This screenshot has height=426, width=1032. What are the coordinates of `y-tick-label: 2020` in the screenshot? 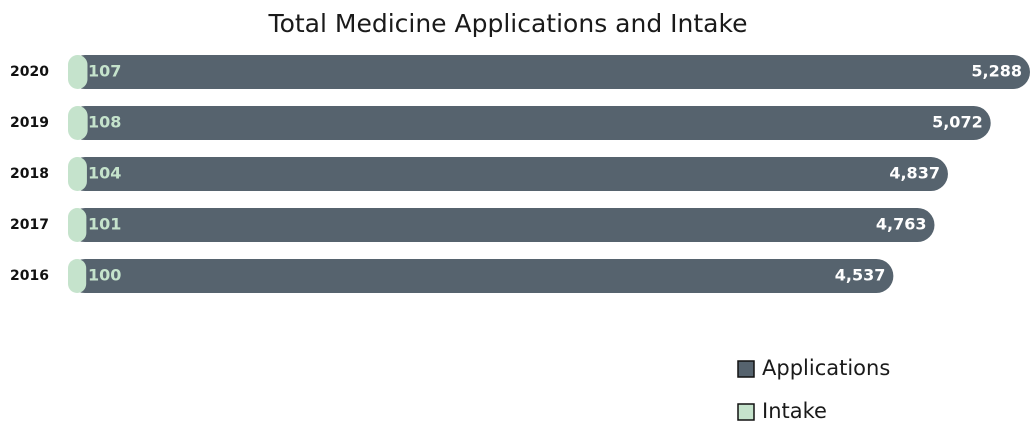 It's located at (29, 72).